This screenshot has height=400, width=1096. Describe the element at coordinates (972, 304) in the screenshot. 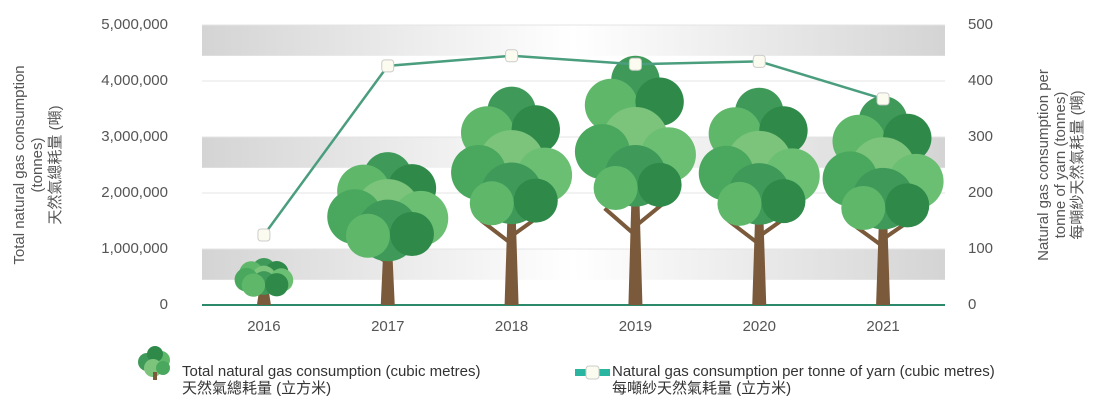

I see `y2-tick-label: 0` at that location.